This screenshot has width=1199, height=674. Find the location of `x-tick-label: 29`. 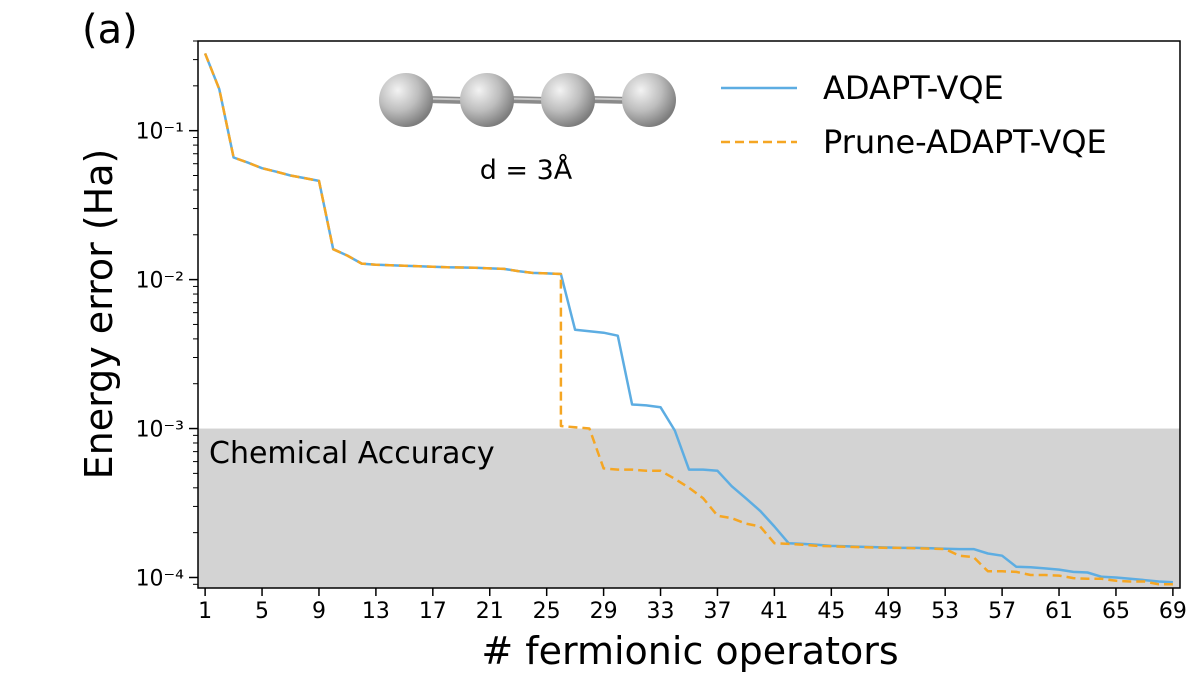

x-tick-label: 29 is located at coordinates (604, 611).